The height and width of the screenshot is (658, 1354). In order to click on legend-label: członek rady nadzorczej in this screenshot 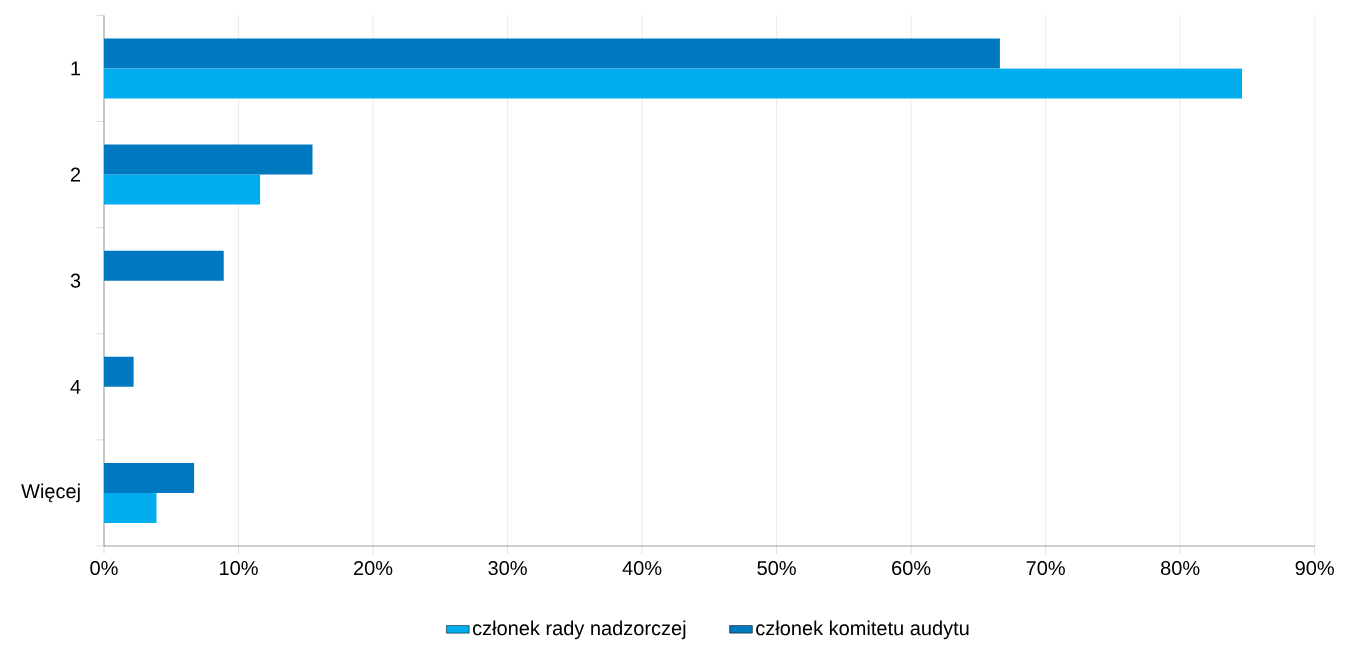, I will do `click(579, 630)`.